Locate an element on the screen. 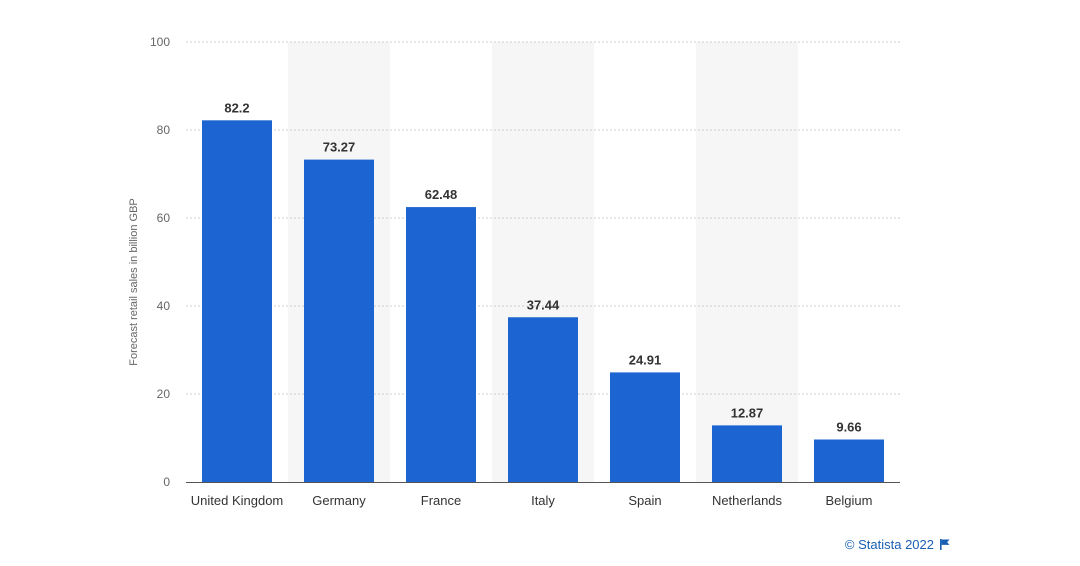  category-label: Spain is located at coordinates (644, 500).